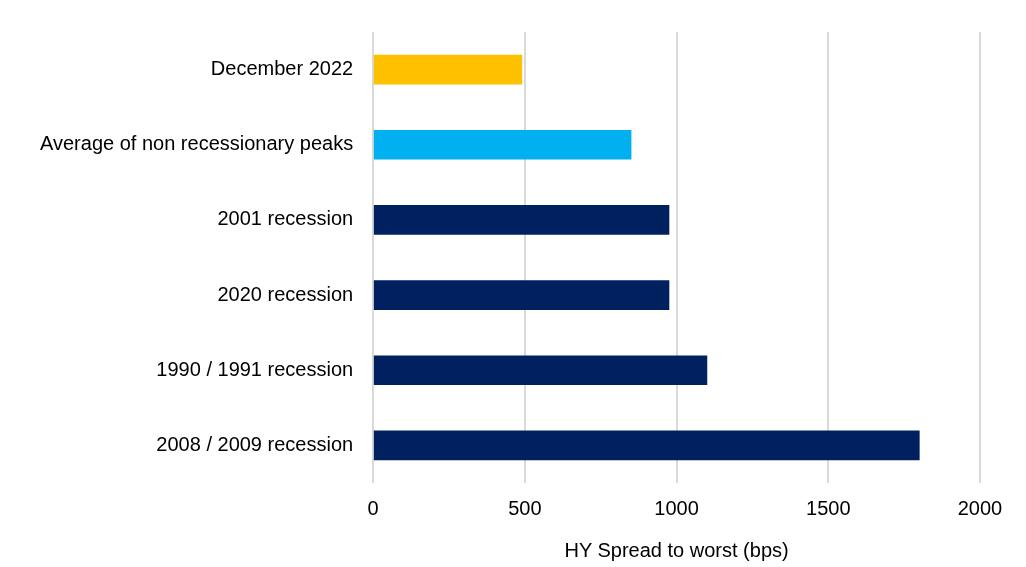 Image resolution: width=1026 pixels, height=567 pixels. I want to click on y-tick-label: December 2022, so click(282, 68).